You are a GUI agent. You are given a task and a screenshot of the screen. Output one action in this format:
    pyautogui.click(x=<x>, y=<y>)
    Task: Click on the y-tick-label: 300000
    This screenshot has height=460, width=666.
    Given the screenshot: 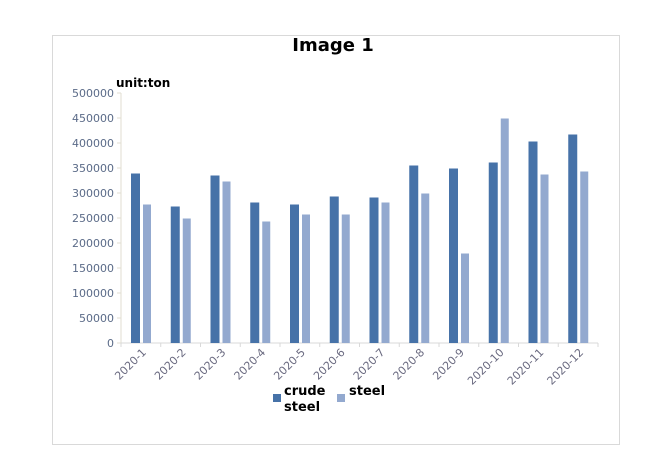 What is the action you would take?
    pyautogui.click(x=93, y=193)
    